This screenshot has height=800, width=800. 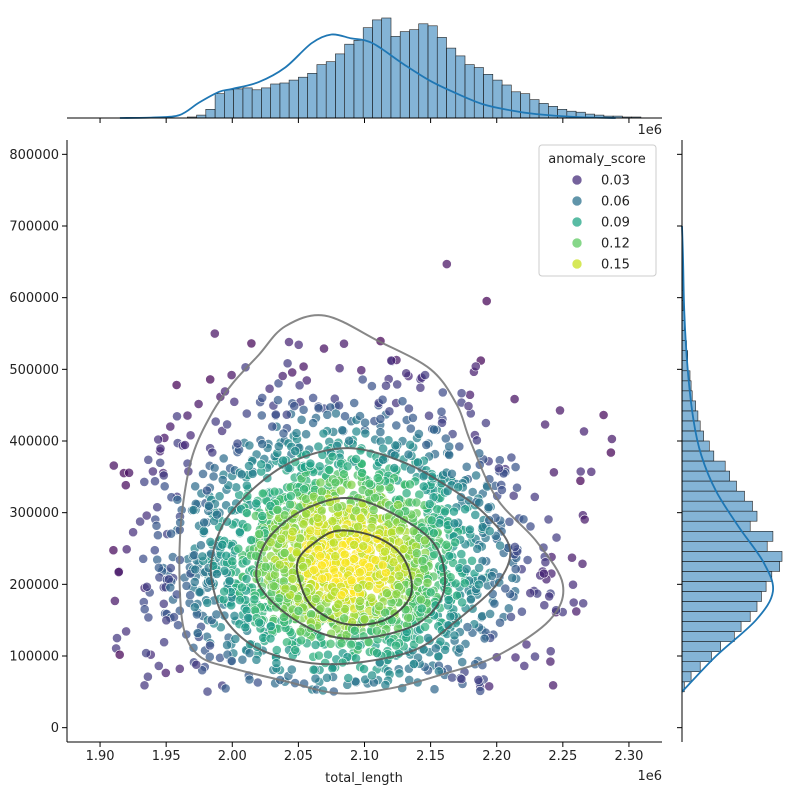 I want to click on y-tick-label: 700000, so click(x=34, y=227).